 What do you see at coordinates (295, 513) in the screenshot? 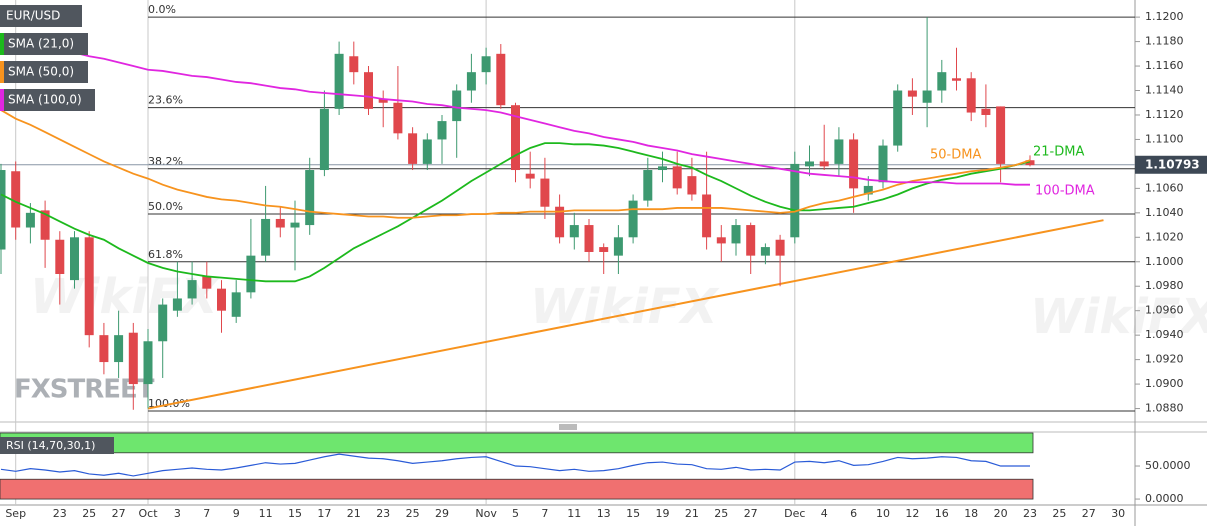
I see `x-tick-label: 15` at bounding box center [295, 513].